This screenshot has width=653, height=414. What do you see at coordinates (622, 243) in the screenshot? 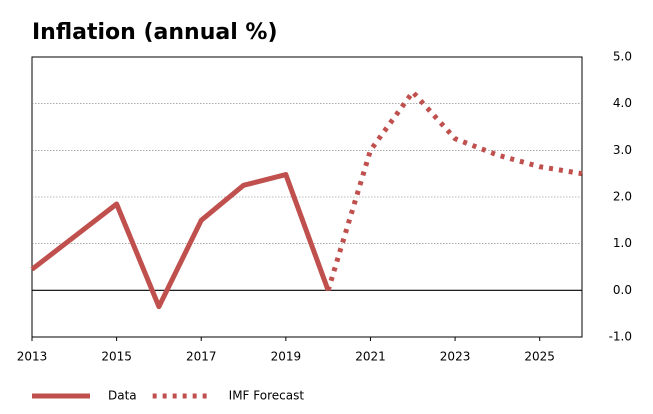
I see `y-tick-label: 1.0` at bounding box center [622, 243].